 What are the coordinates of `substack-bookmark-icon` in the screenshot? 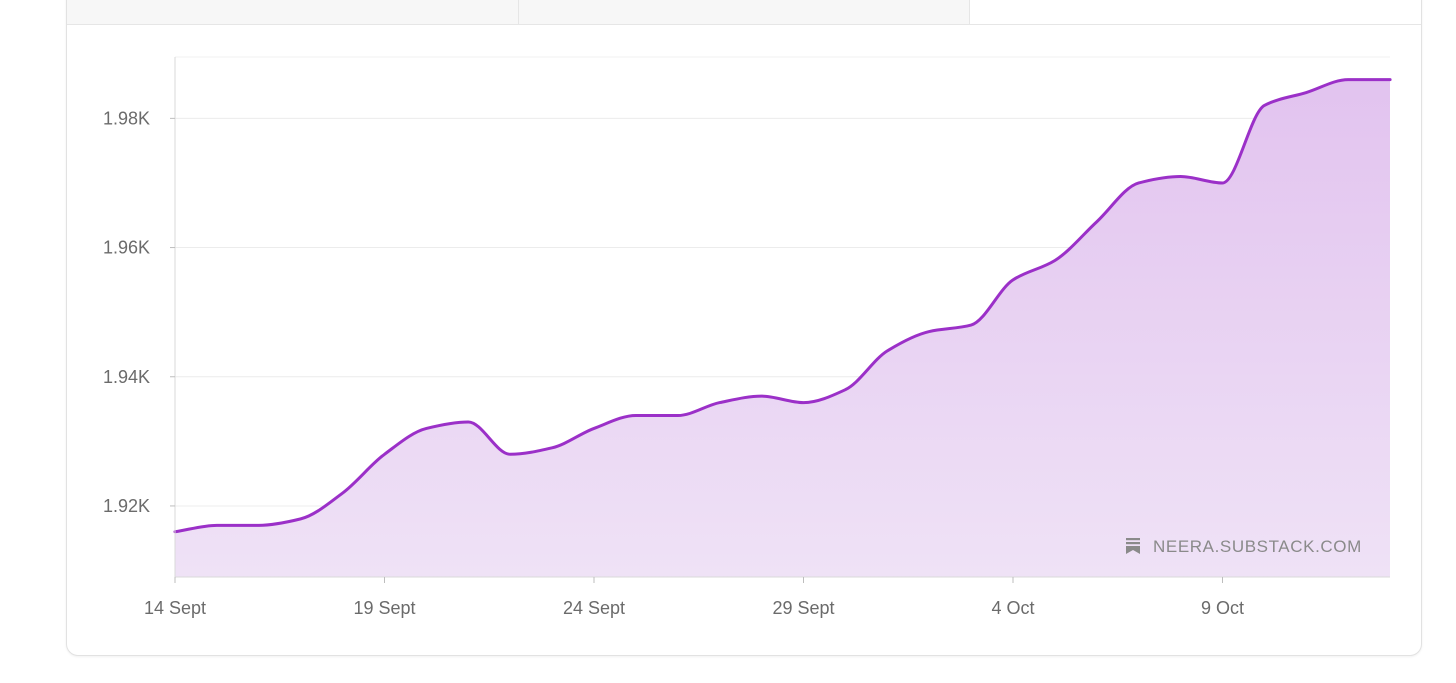 It's located at (1133, 546).